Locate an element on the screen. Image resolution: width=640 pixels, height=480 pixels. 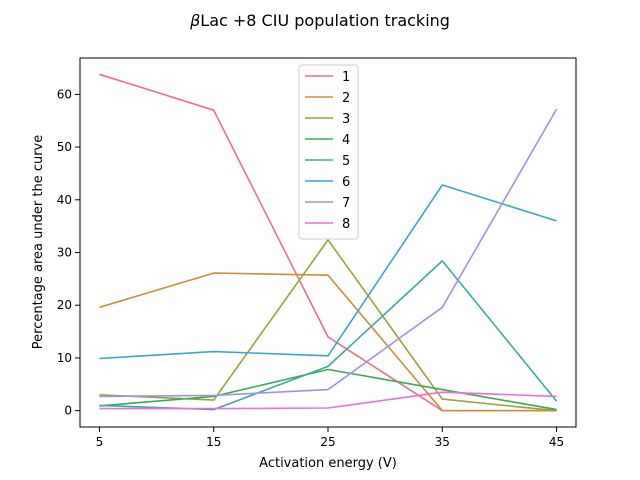
chart-title: βLac +8 CIU population tracking is located at coordinates (319, 20).